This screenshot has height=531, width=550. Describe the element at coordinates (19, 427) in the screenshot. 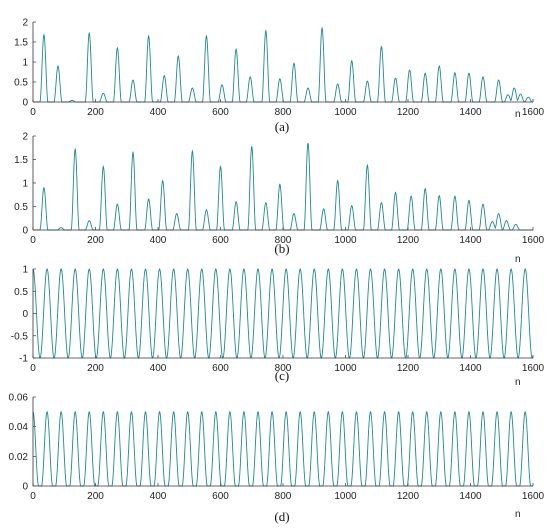

I see `y-tick-label: 0.04` at that location.